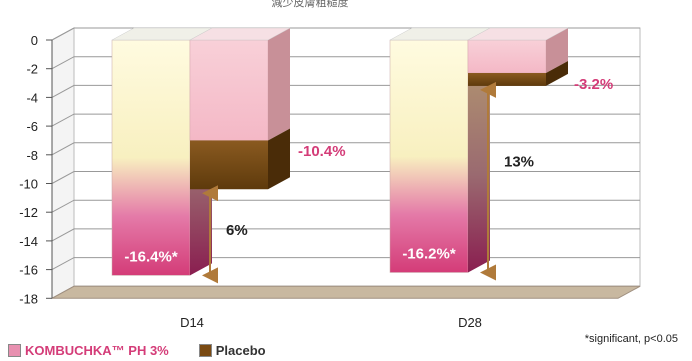 The image size is (692, 361). Describe the element at coordinates (97, 350) in the screenshot. I see `legend-label-kombuchka: KOMBUCHKA™ PH 3%` at that location.